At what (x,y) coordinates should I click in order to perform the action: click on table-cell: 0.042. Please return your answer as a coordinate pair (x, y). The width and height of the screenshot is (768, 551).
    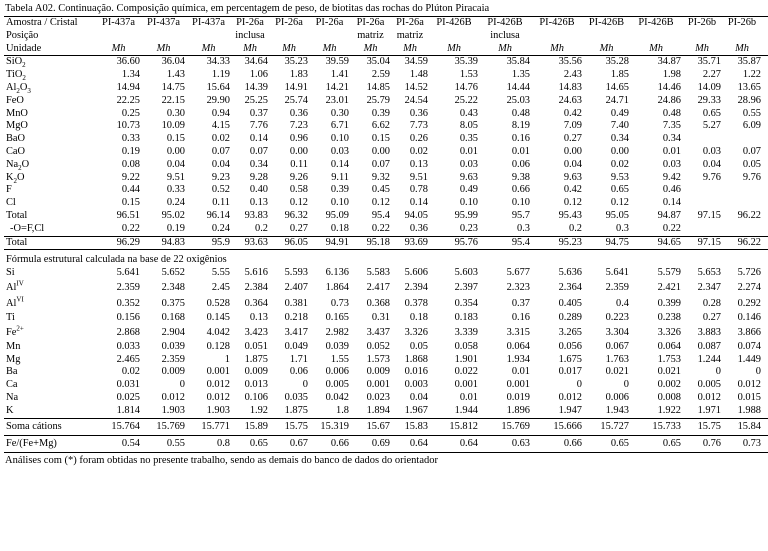
    Looking at the image, I should click on (337, 397).